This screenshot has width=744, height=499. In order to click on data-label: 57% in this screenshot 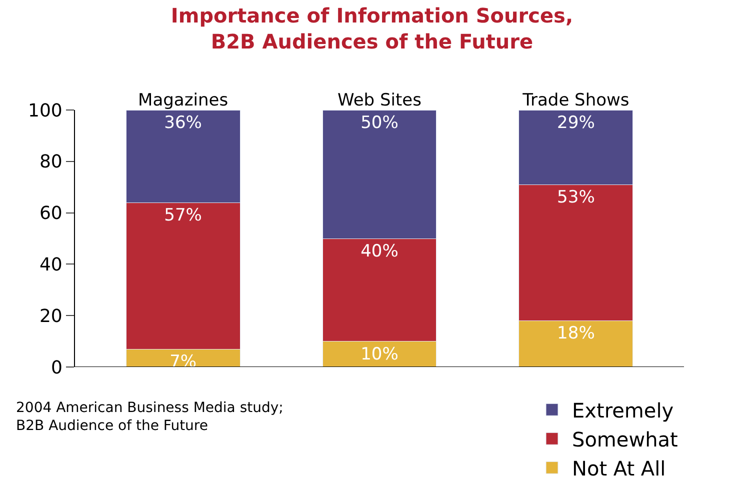, I will do `click(183, 216)`.